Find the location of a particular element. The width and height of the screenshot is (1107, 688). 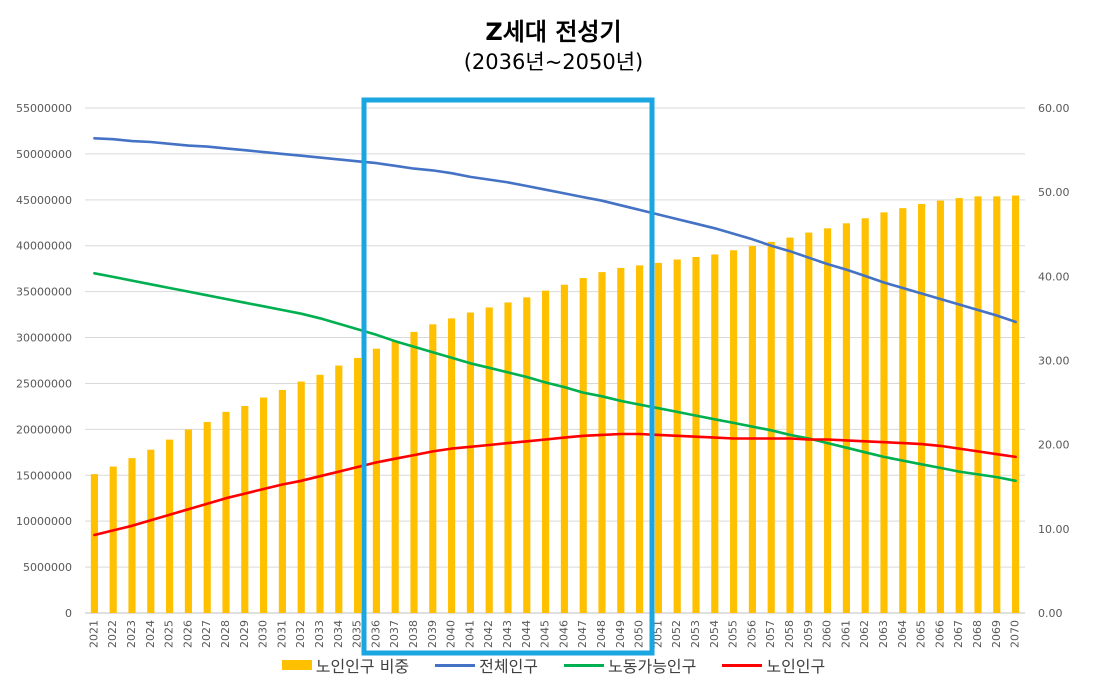

series-line is located at coordinates (555, 484).